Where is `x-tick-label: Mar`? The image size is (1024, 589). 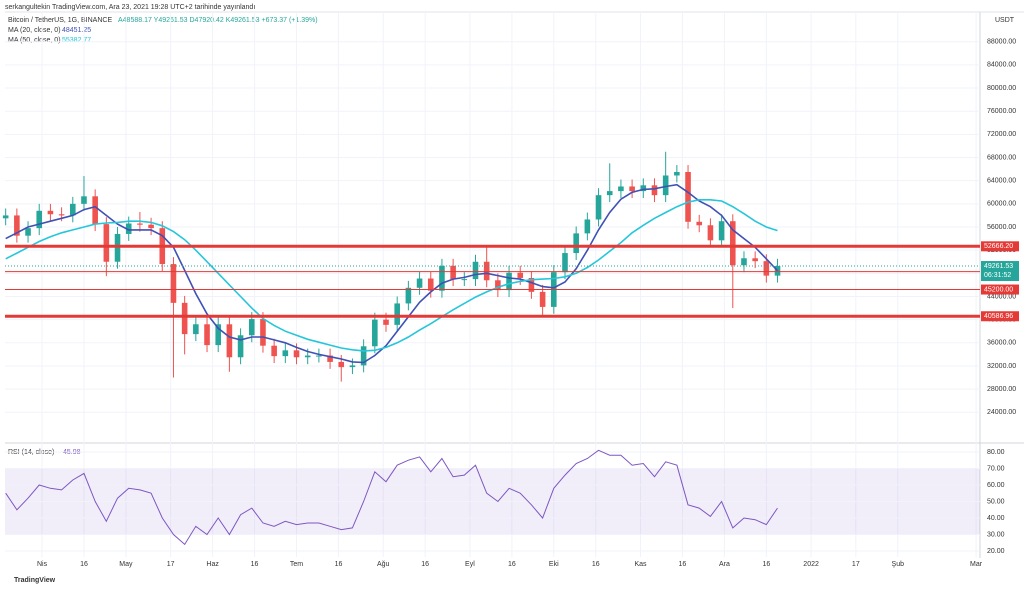 x-tick-label: Mar is located at coordinates (976, 564).